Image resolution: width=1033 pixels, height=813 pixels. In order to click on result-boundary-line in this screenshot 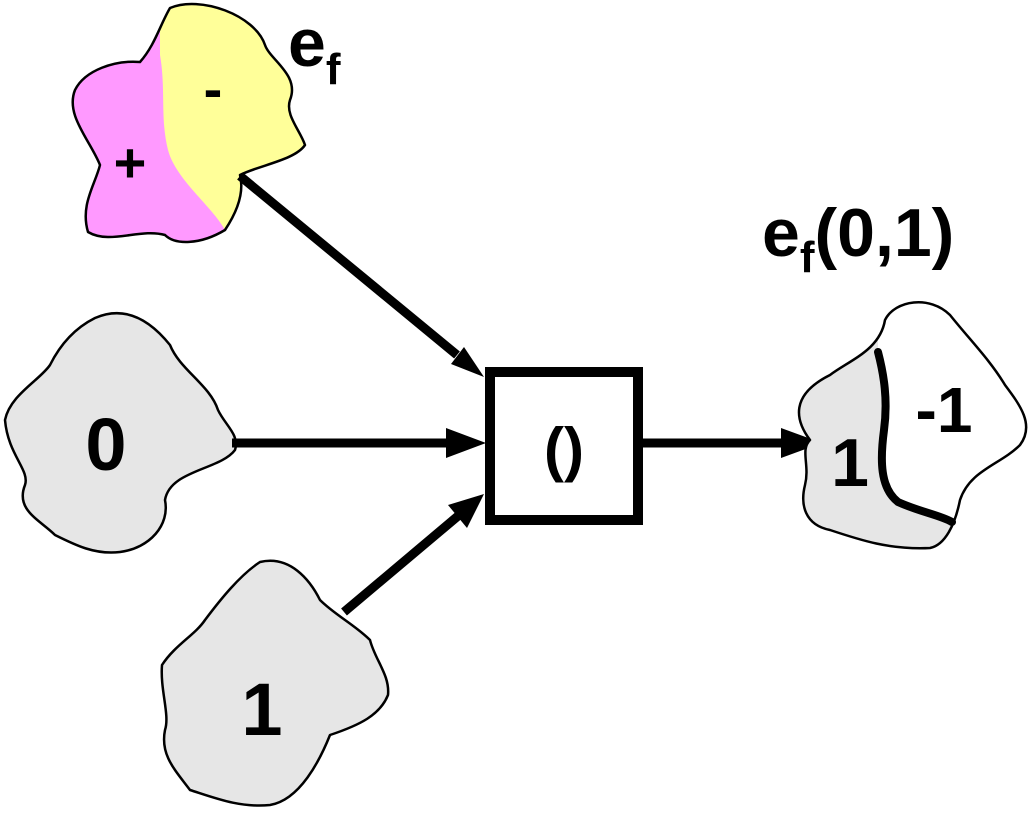, I will do `click(915, 437)`.